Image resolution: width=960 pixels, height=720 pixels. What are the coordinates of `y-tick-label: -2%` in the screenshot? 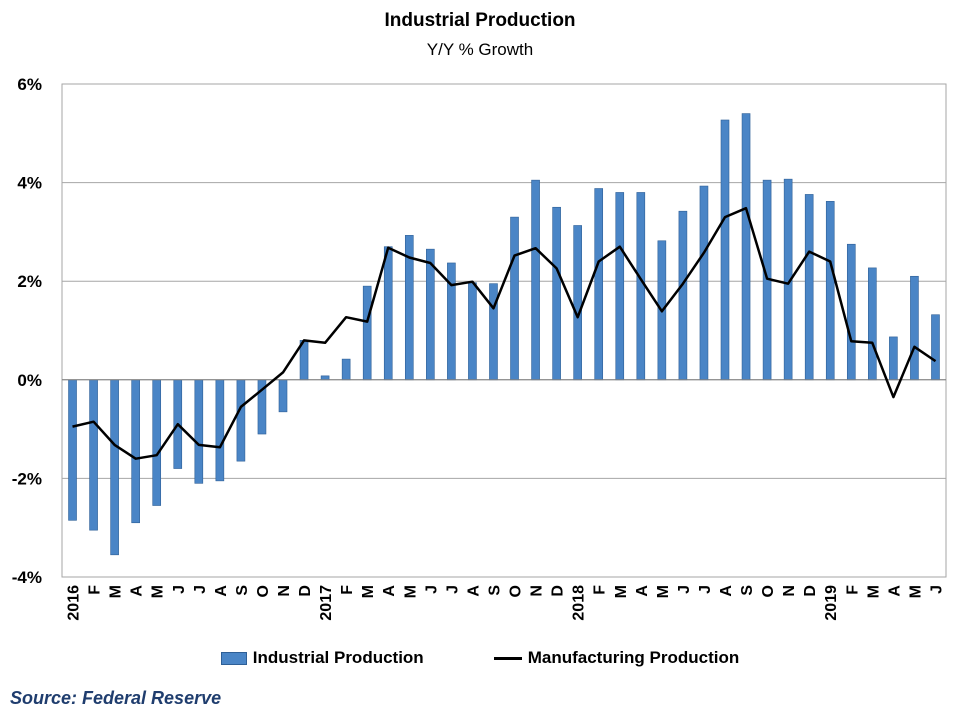 It's located at (27, 478).